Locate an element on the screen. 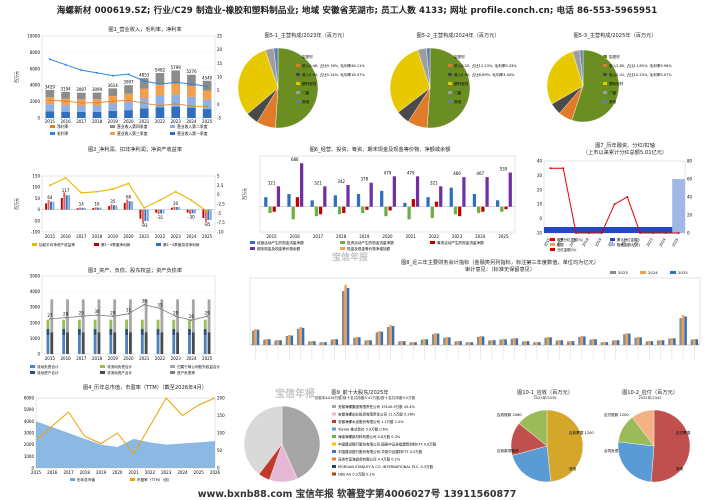  fig3-xtick: 2015 is located at coordinates (50, 358).